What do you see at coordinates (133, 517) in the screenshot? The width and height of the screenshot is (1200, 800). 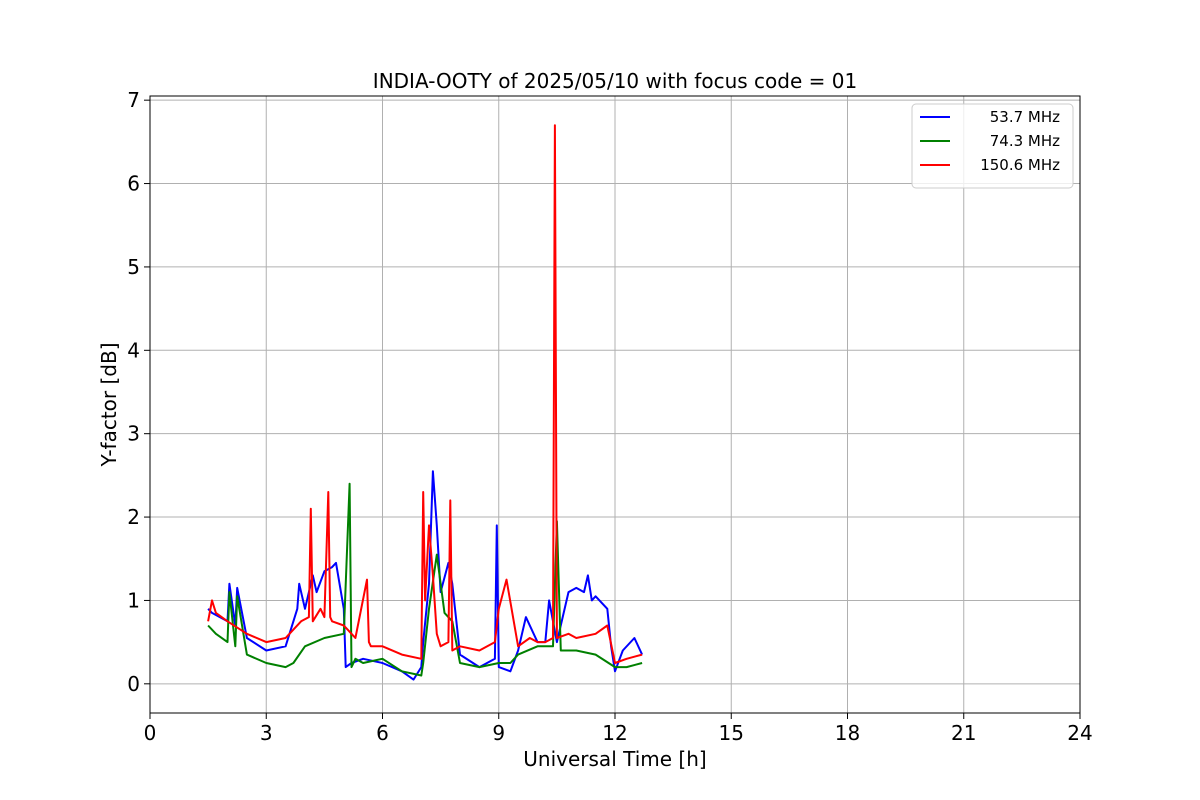 I see `y-tick-label: 2` at bounding box center [133, 517].